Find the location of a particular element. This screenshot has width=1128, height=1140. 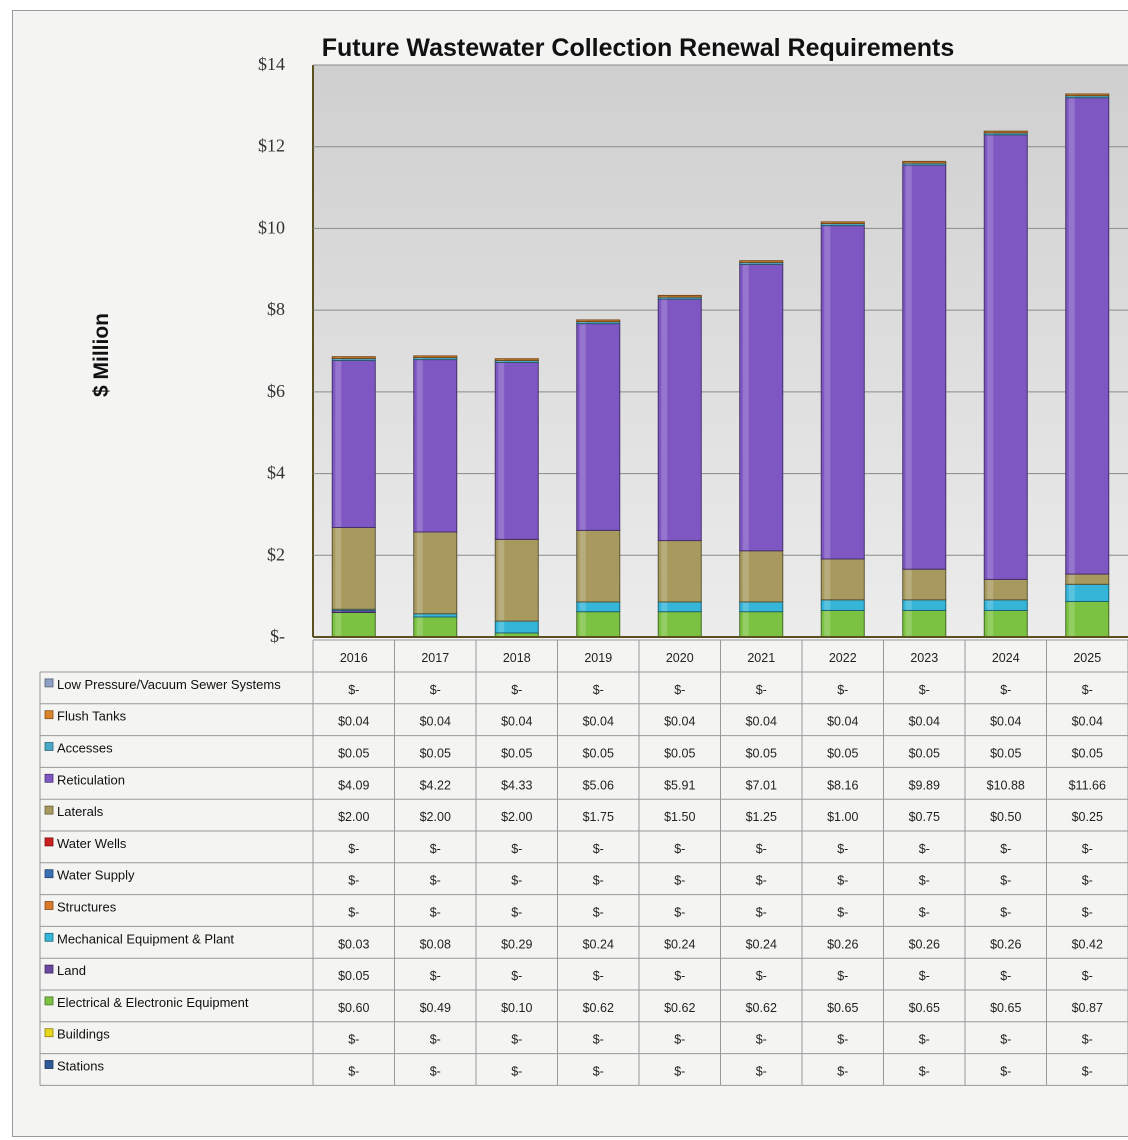

y-tick-label: $6 is located at coordinates (276, 391).